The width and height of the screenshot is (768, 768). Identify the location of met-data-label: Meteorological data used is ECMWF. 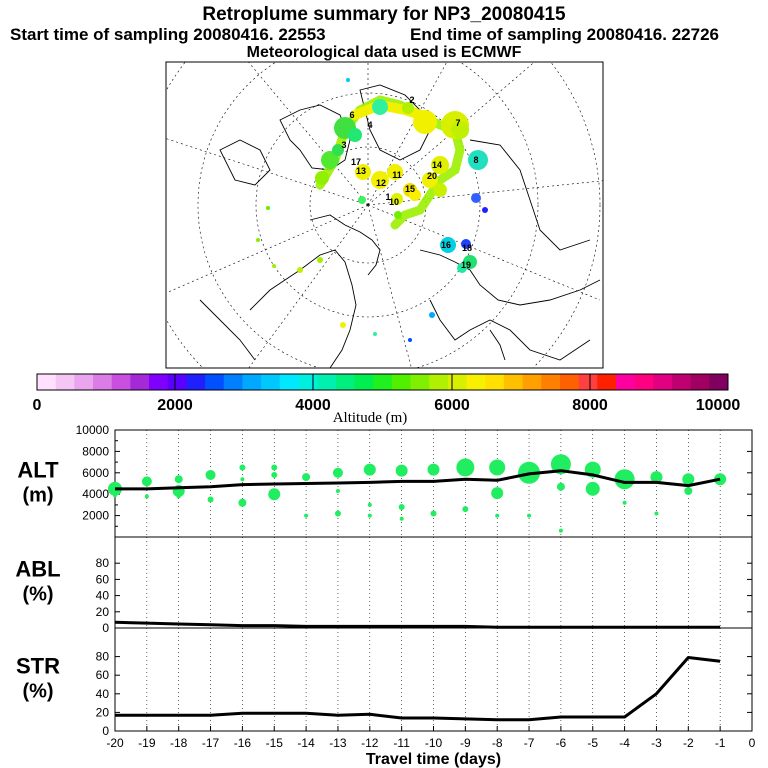
(384, 52).